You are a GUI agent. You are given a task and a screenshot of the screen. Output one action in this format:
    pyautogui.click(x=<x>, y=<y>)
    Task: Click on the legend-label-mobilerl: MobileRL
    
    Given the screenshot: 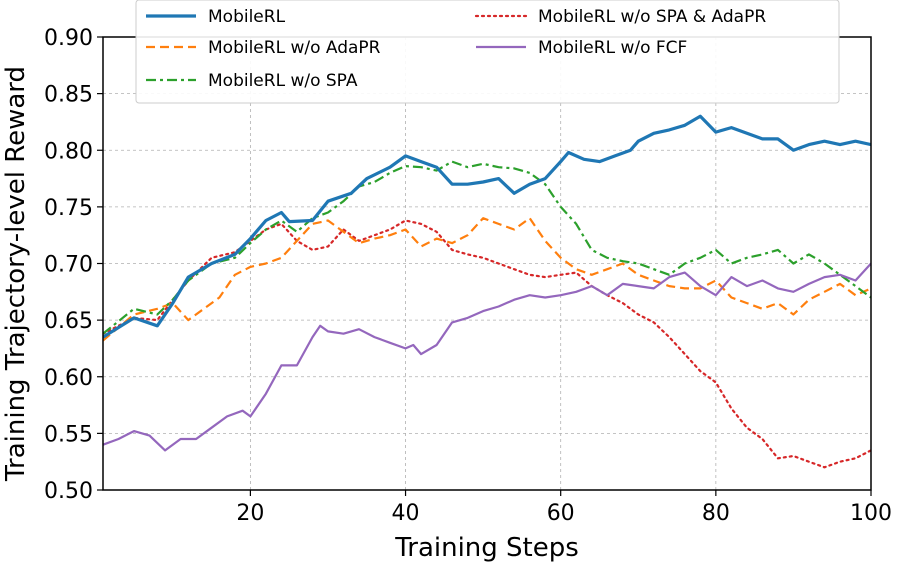 What is the action you would take?
    pyautogui.click(x=247, y=17)
    